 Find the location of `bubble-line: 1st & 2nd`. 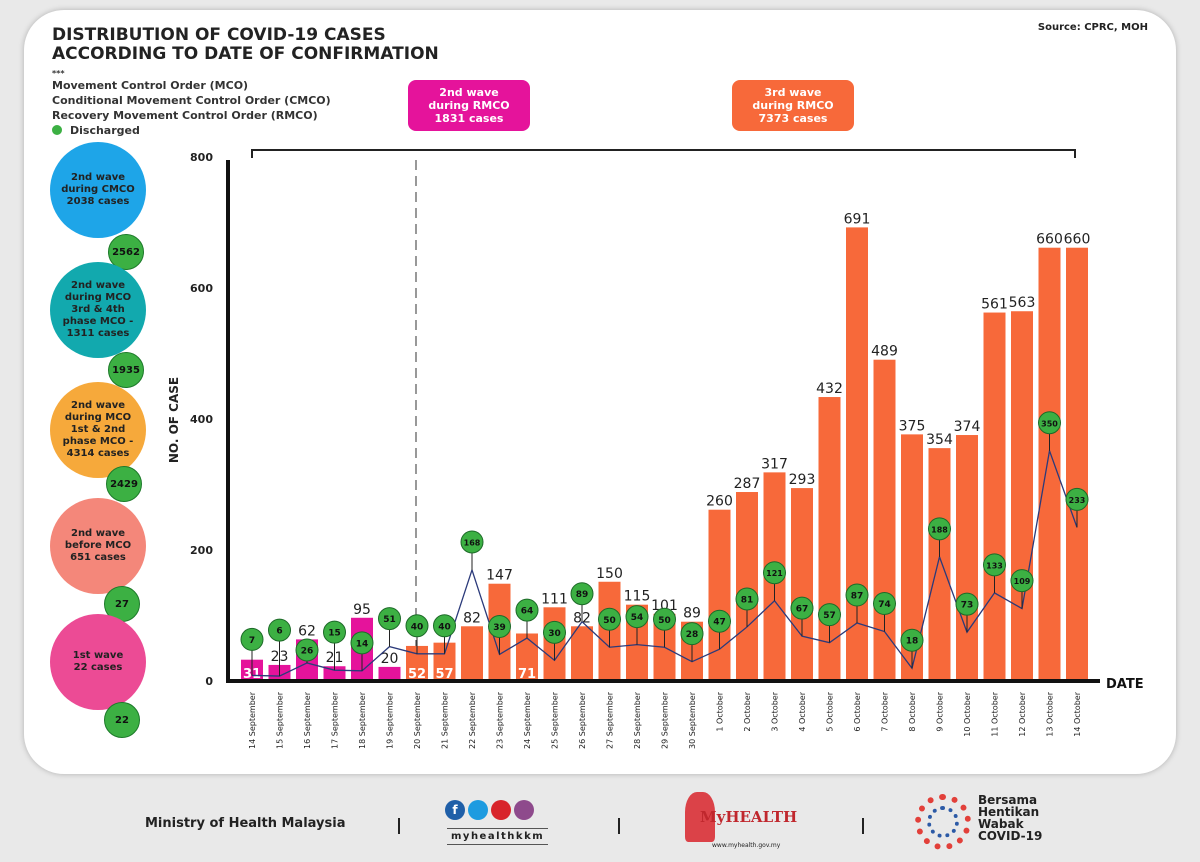

bubble-line: 1st & 2nd is located at coordinates (98, 429).